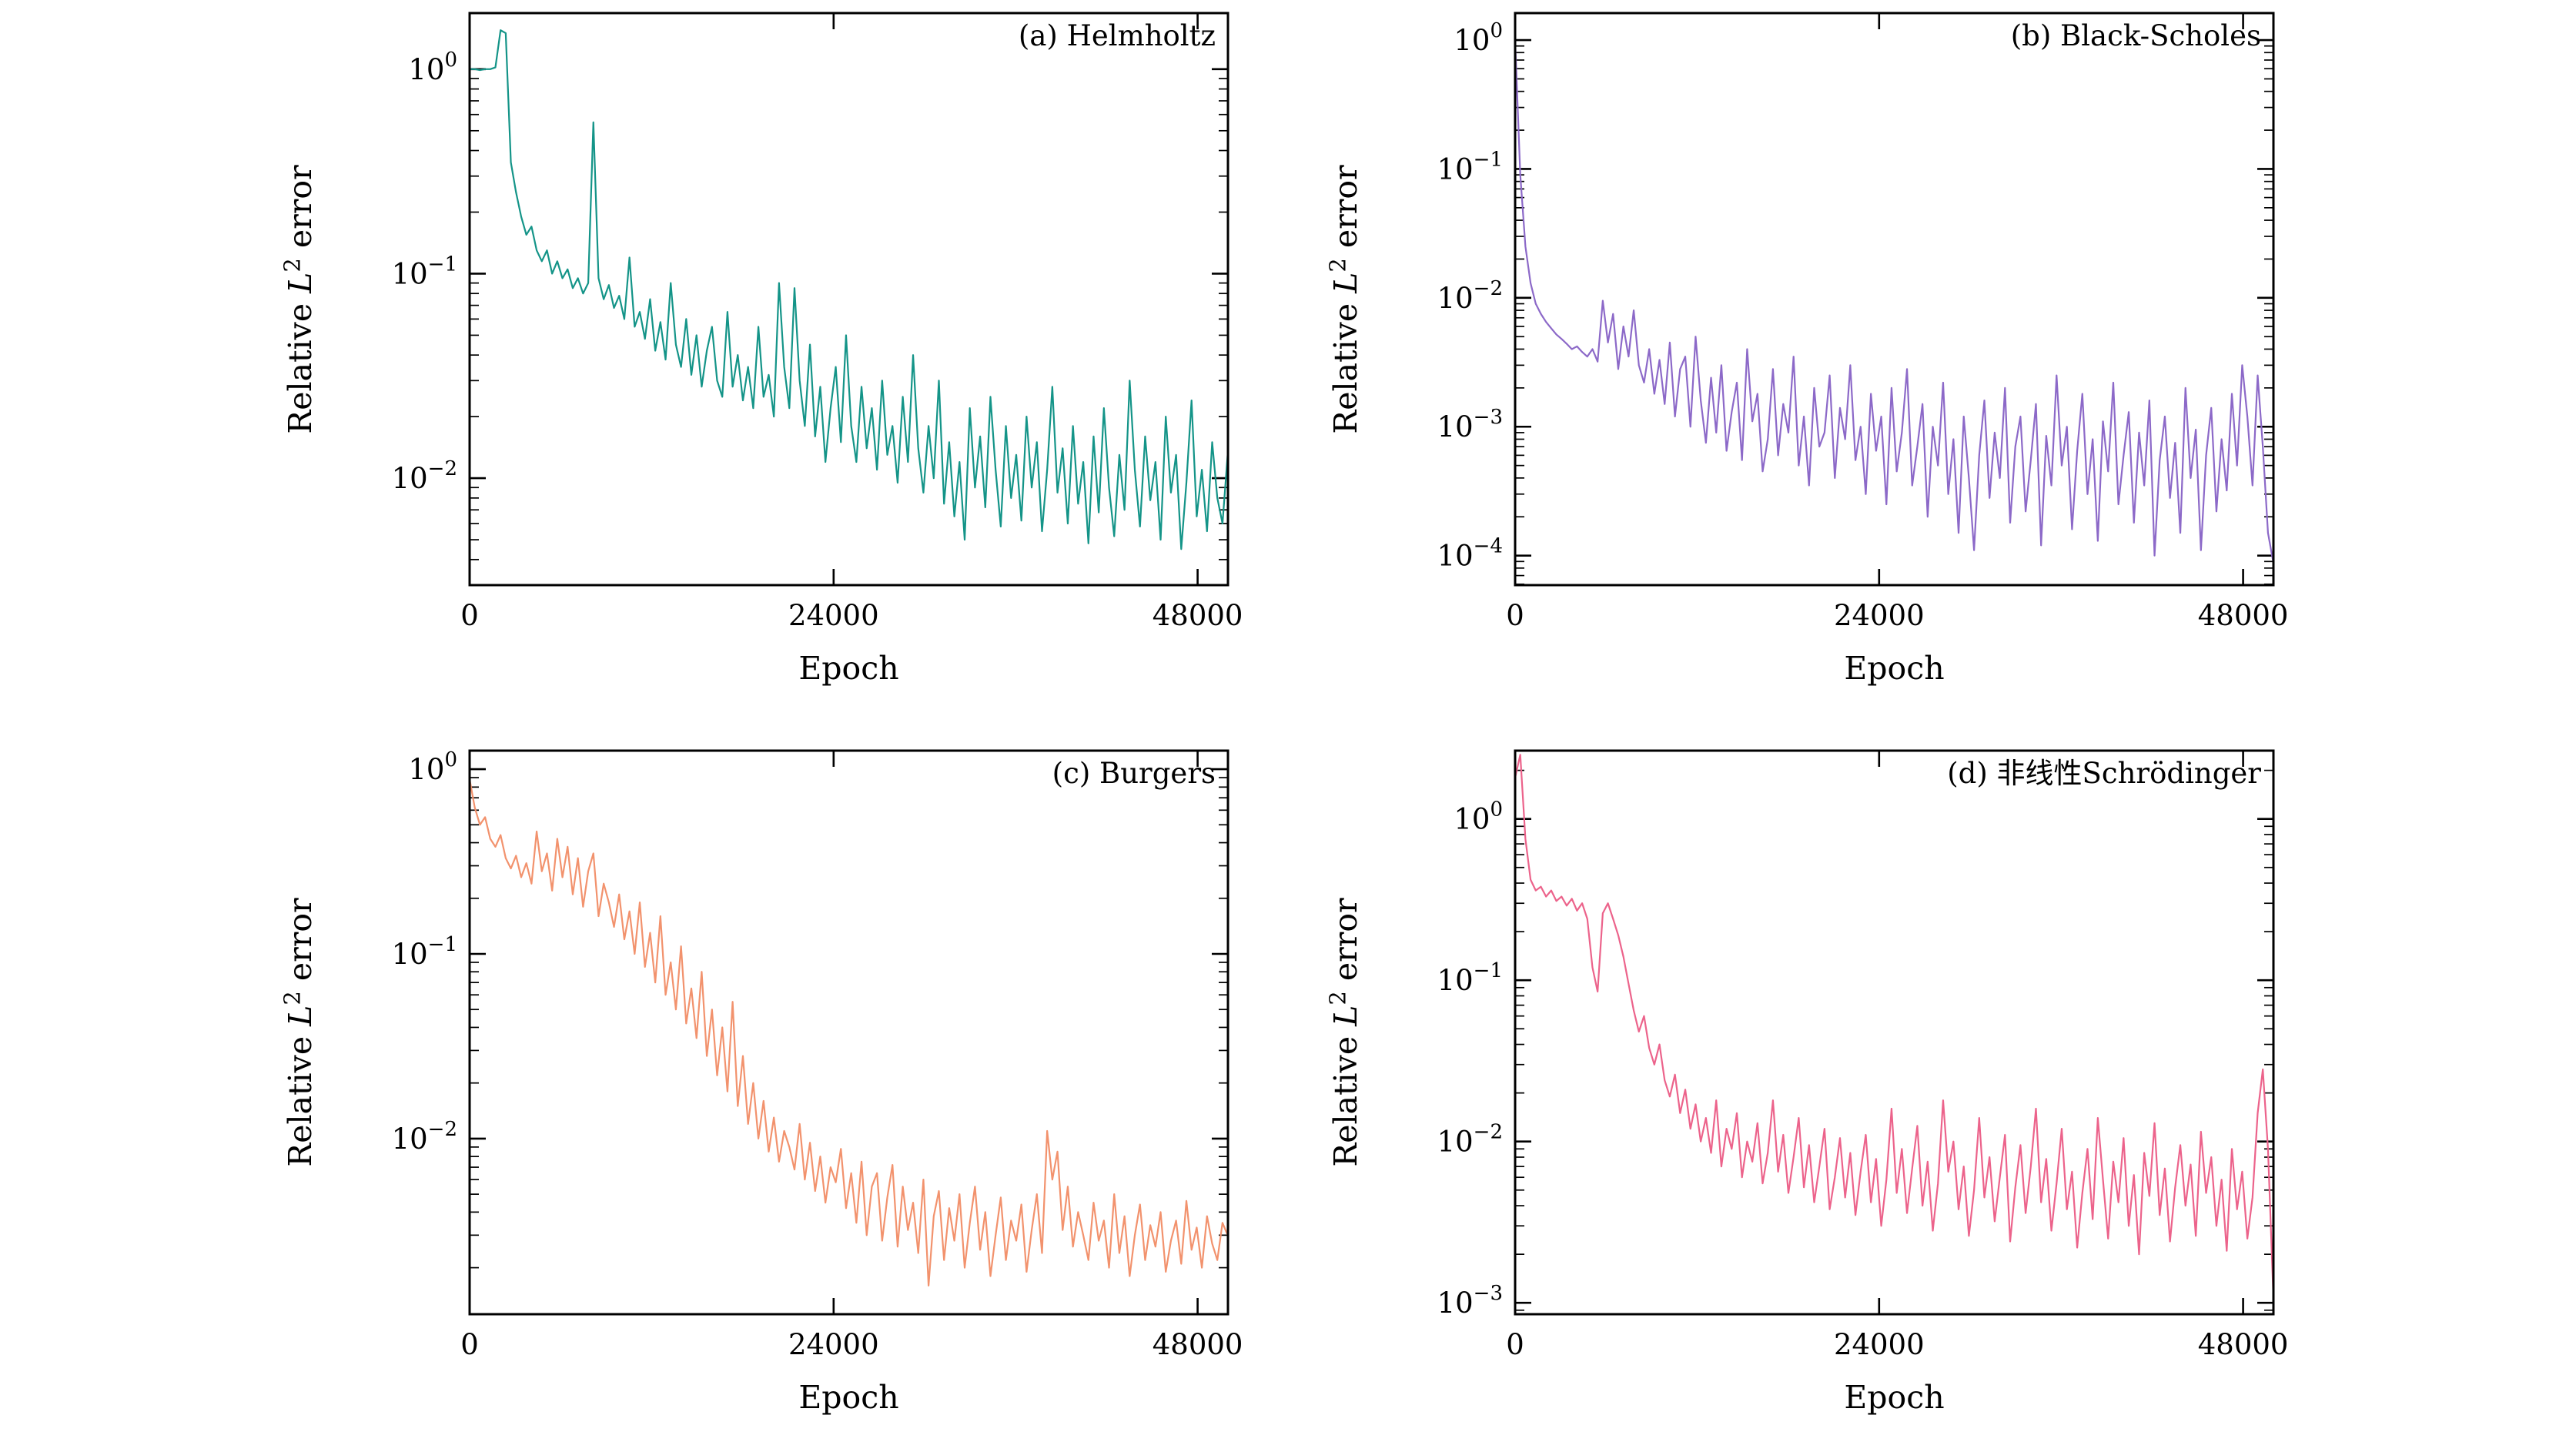  Describe the element at coordinates (2136, 35) in the screenshot. I see `panel-title: (b) Black-Scholes` at that location.